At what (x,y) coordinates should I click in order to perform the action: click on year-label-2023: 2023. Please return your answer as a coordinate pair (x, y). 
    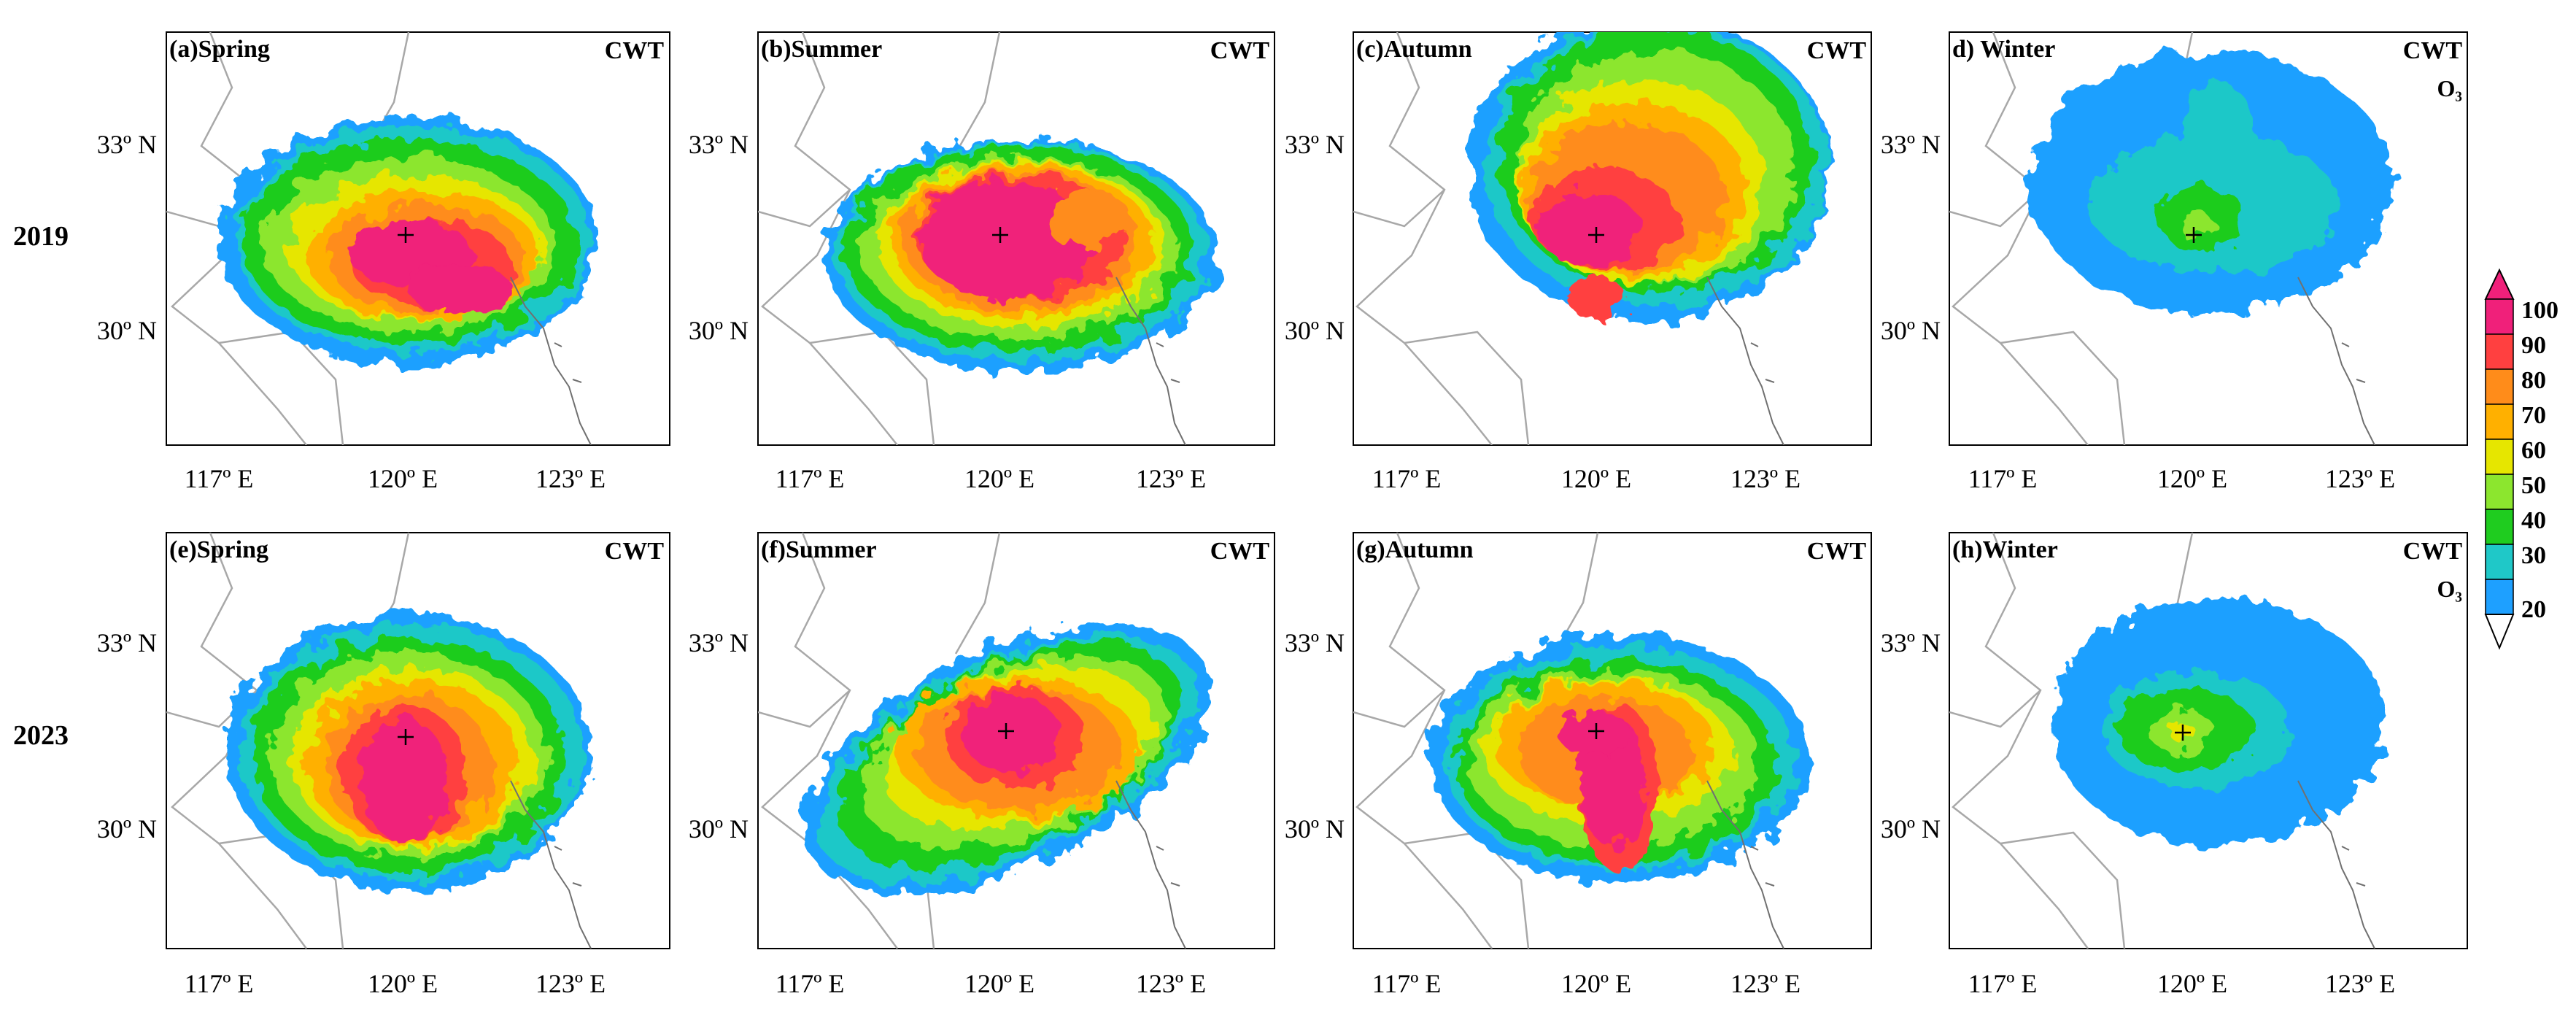
    Looking at the image, I should click on (41, 735).